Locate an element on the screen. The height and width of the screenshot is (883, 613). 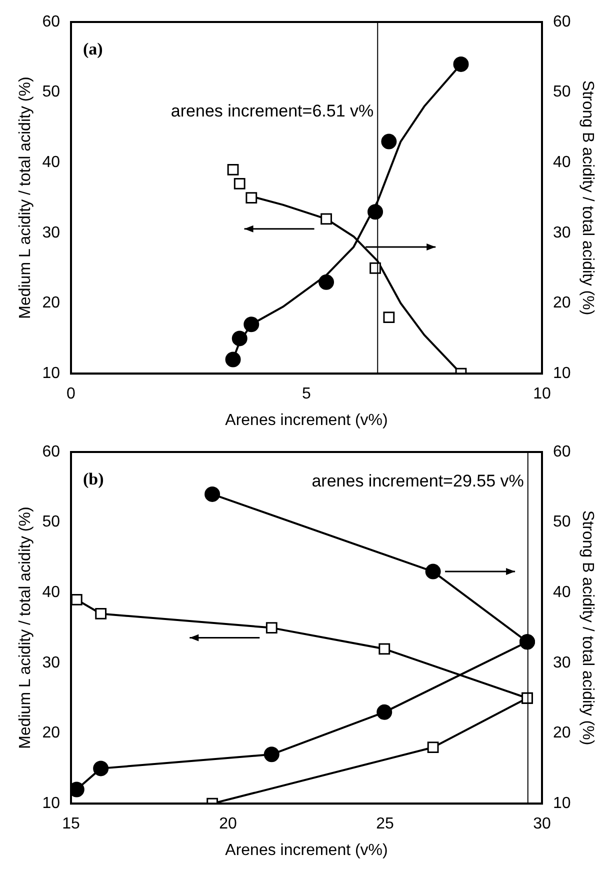
x-tick-label: 0 is located at coordinates (71, 394).